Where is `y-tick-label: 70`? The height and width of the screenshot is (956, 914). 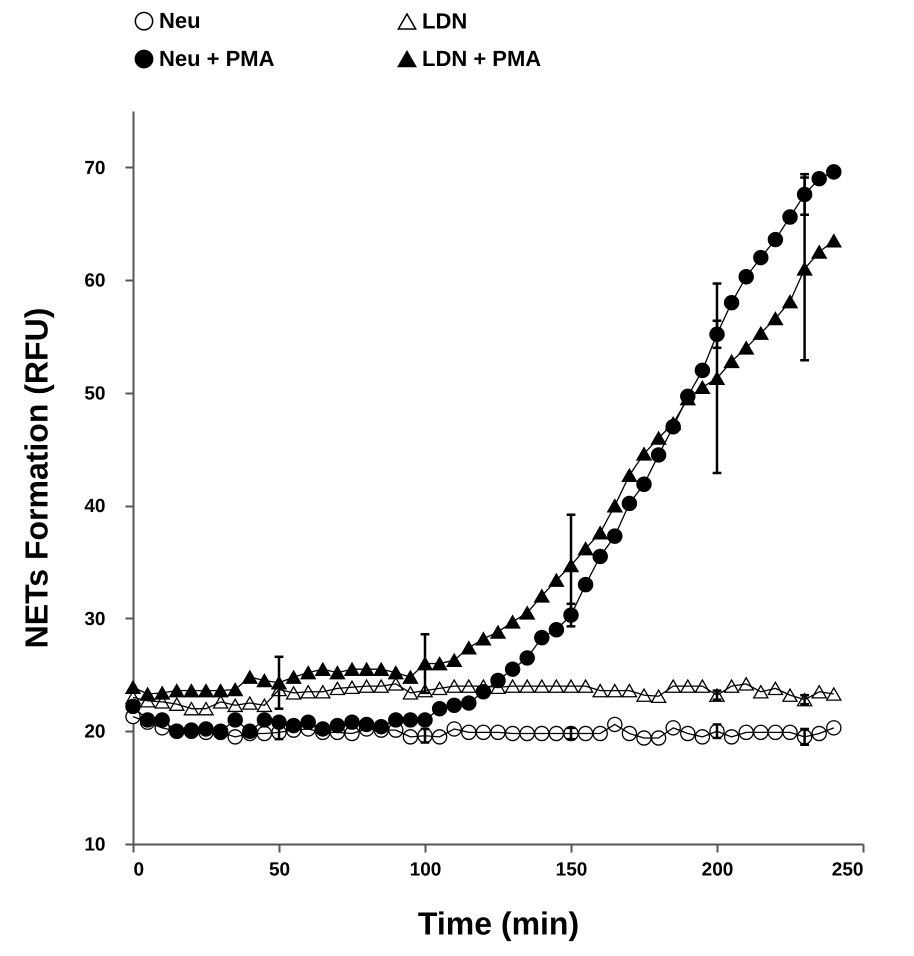
y-tick-label: 70 is located at coordinates (95, 168).